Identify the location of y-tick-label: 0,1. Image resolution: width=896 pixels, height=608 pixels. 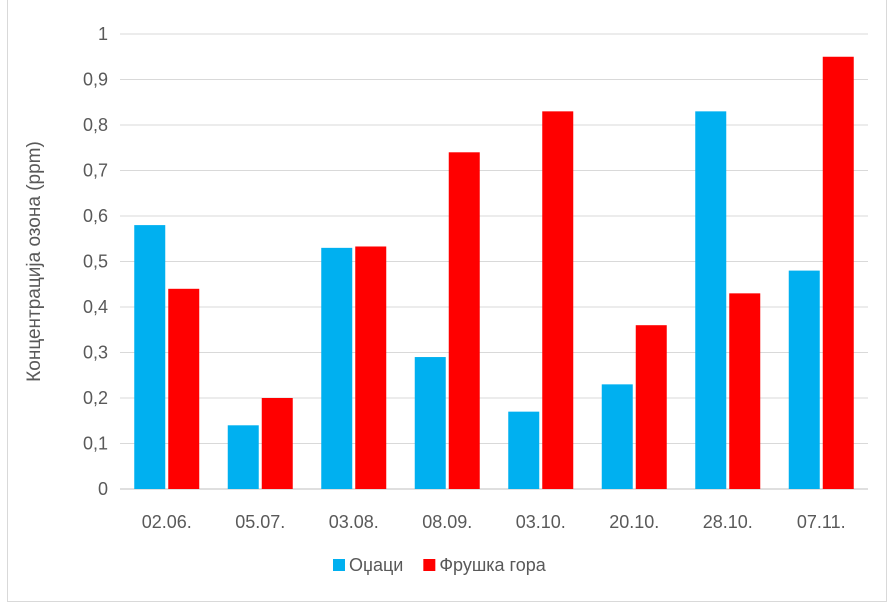
(95, 444).